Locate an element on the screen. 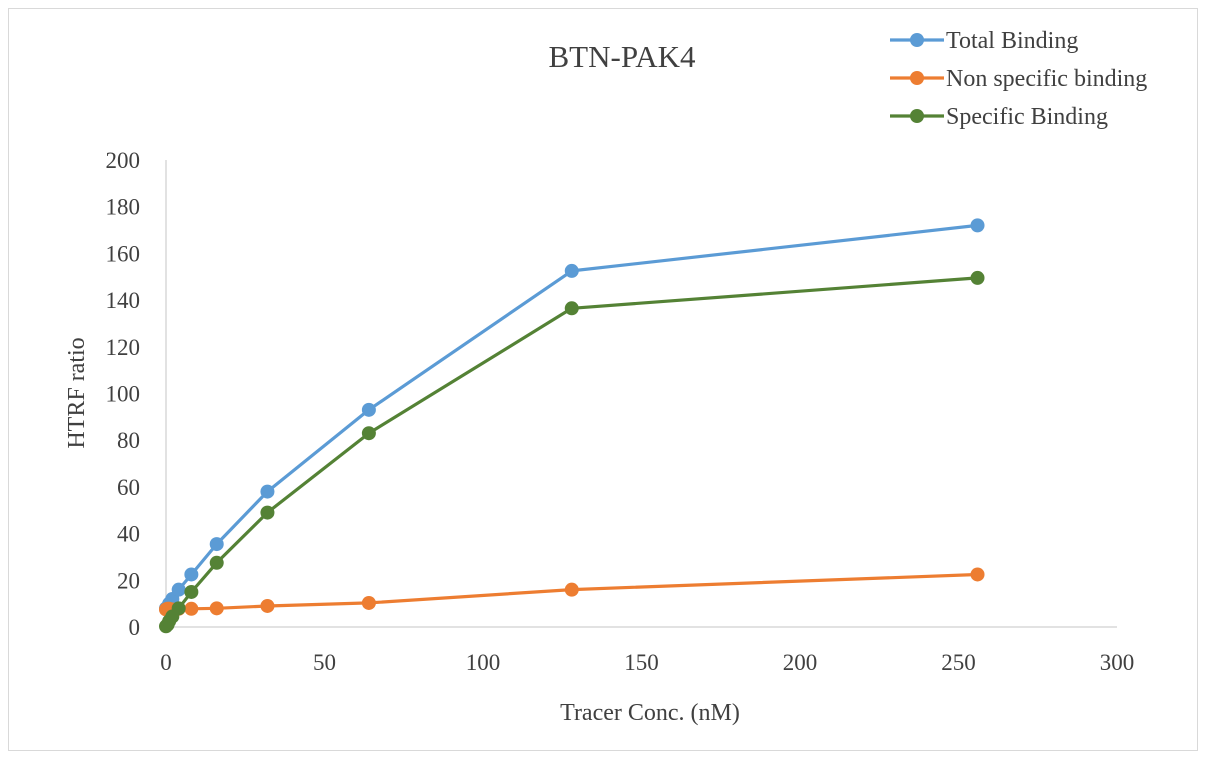 The image size is (1205, 759). y-tick-label: 160 is located at coordinates (123, 253).